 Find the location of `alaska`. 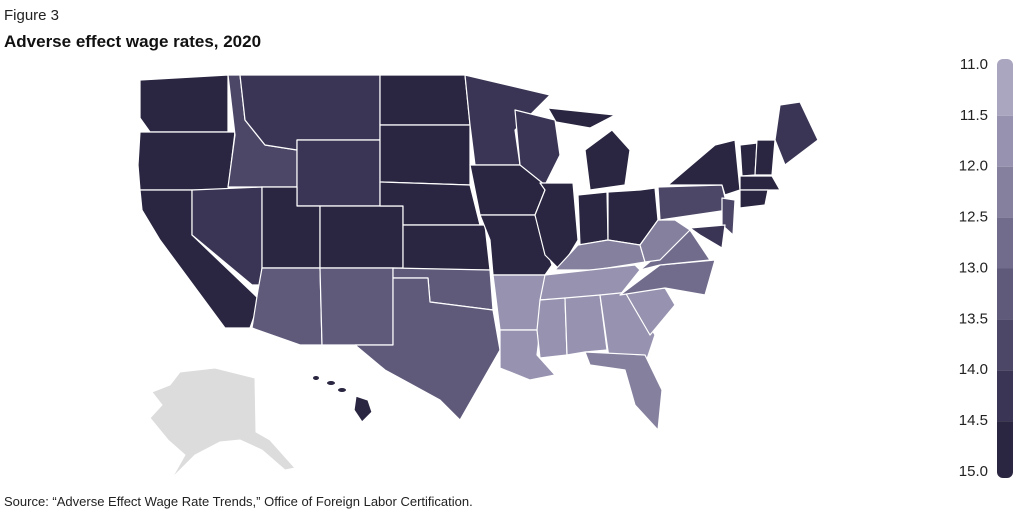

alaska is located at coordinates (222, 423).